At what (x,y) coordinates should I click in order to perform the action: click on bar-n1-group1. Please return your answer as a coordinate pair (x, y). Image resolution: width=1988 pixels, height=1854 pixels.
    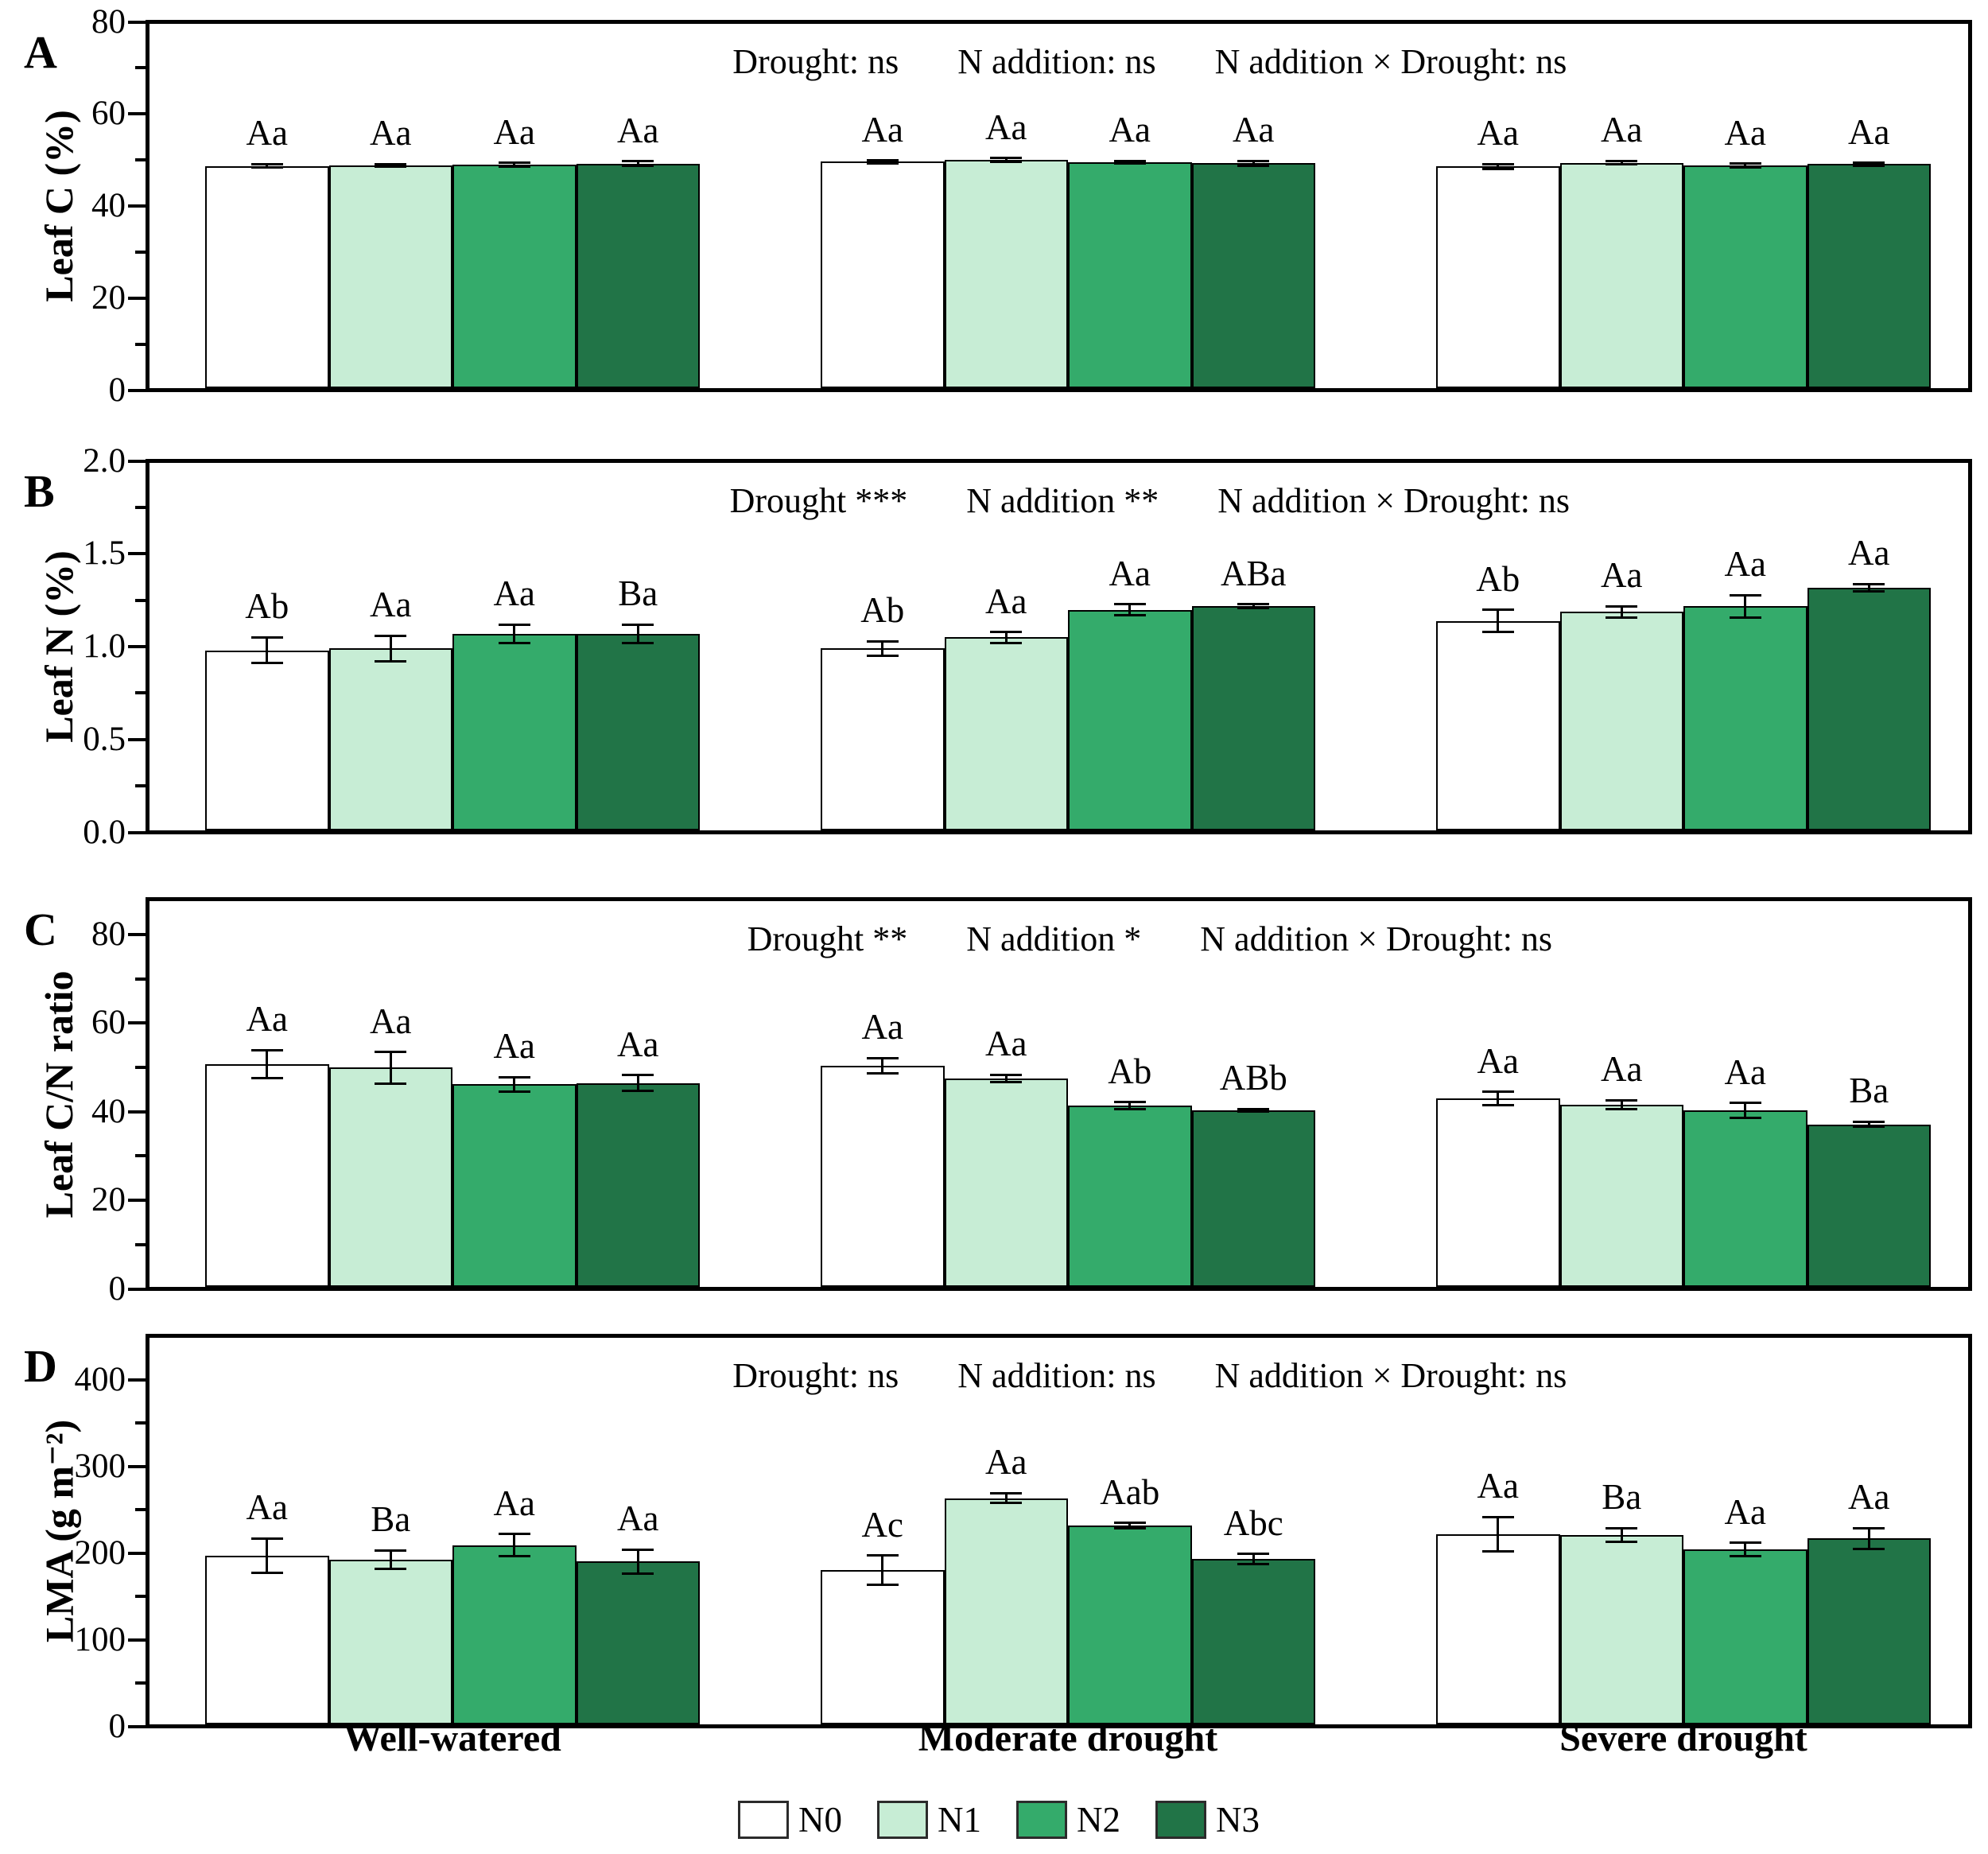
    Looking at the image, I should click on (390, 276).